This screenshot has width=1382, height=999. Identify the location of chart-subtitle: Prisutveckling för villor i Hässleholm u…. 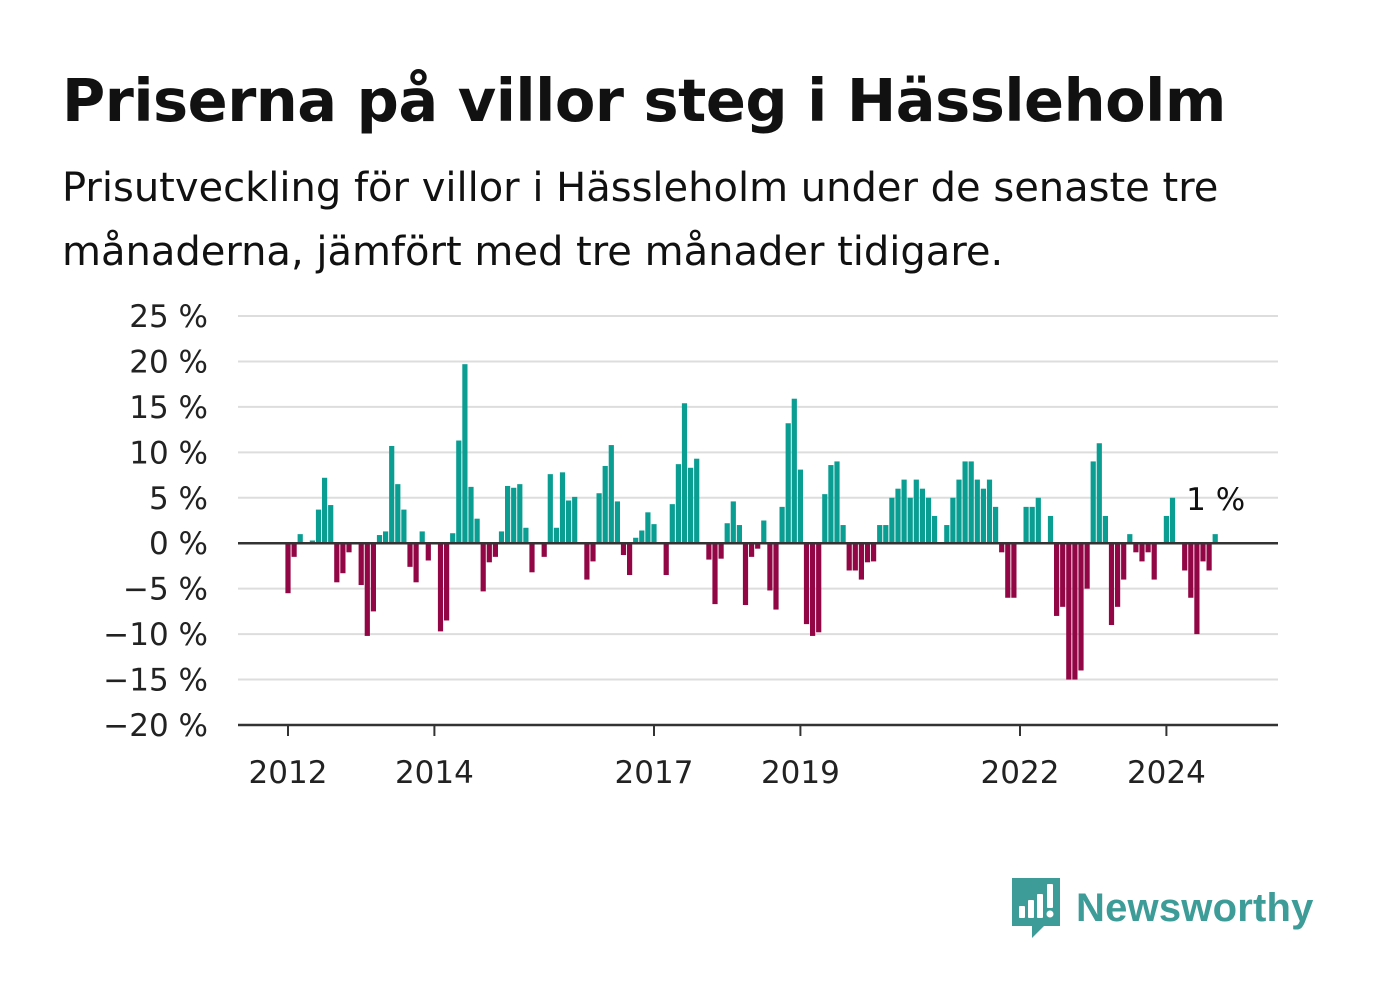
(640, 220).